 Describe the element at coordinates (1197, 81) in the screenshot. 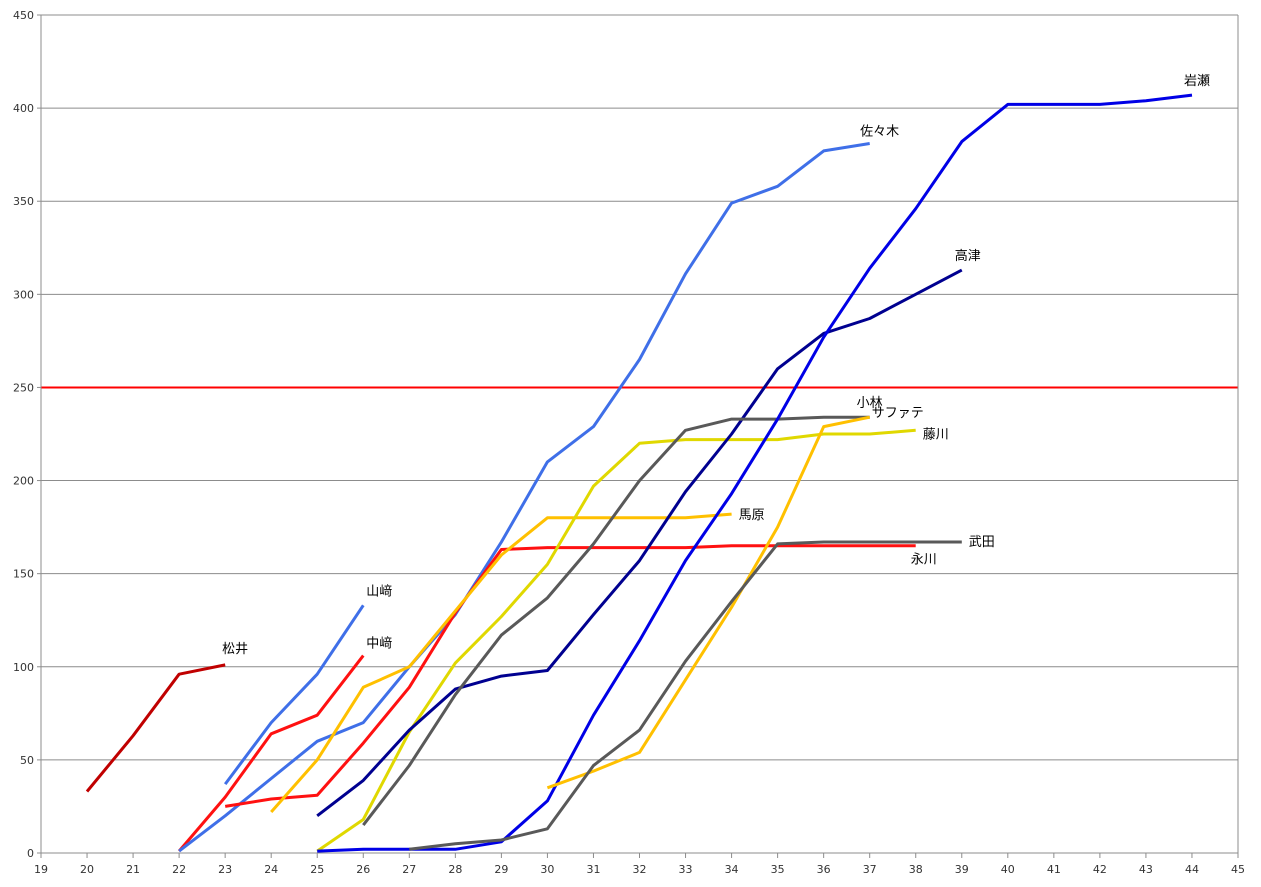

I see `series-label: 岩瀬` at that location.